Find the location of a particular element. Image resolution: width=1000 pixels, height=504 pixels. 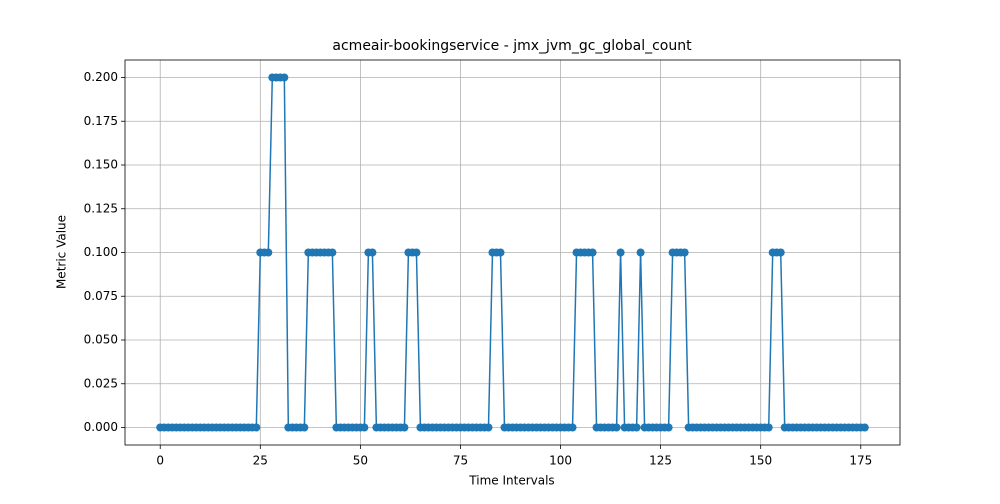

y-tick-label: 0.000 is located at coordinates (101, 427).